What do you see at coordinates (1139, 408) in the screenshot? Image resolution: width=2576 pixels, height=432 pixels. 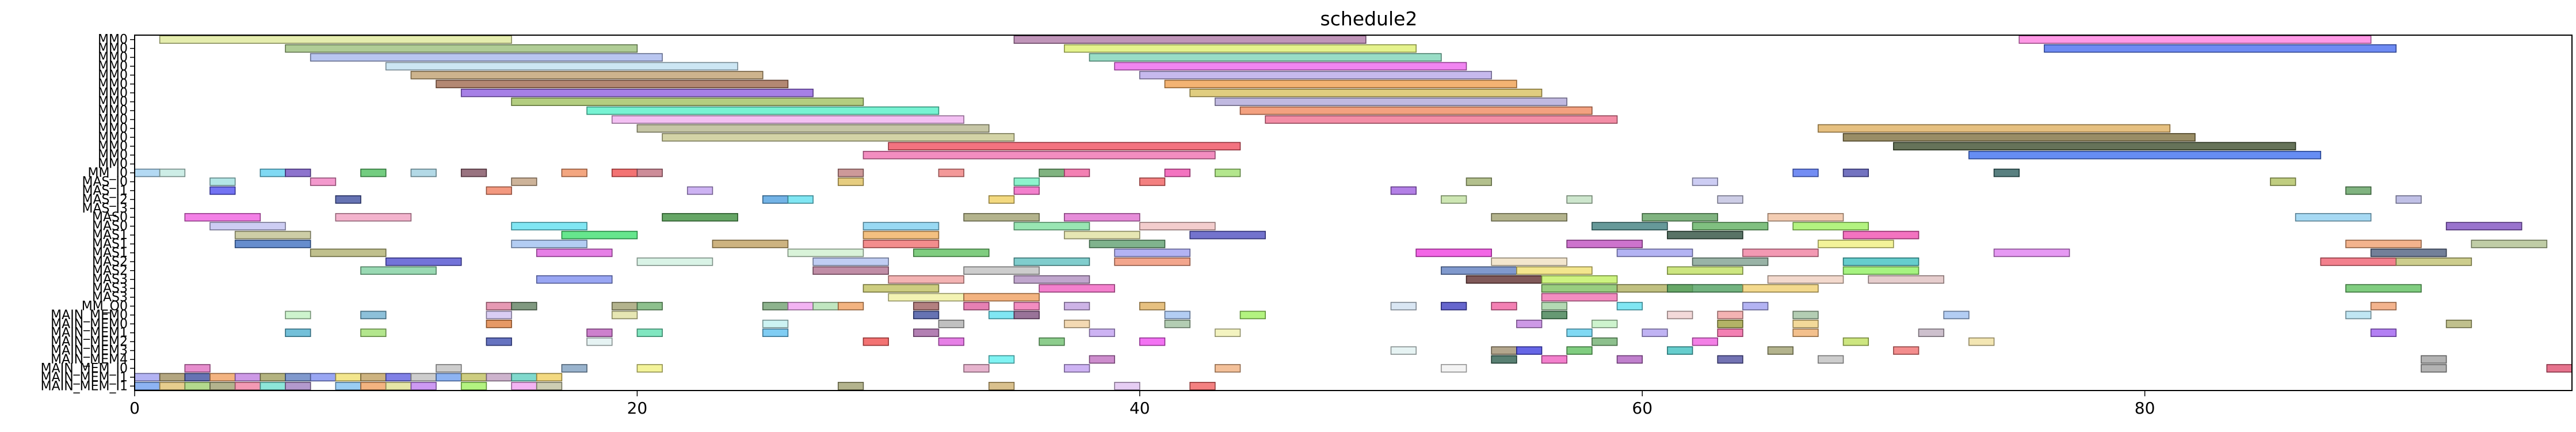 I see `x-tick-label: 40` at bounding box center [1139, 408].